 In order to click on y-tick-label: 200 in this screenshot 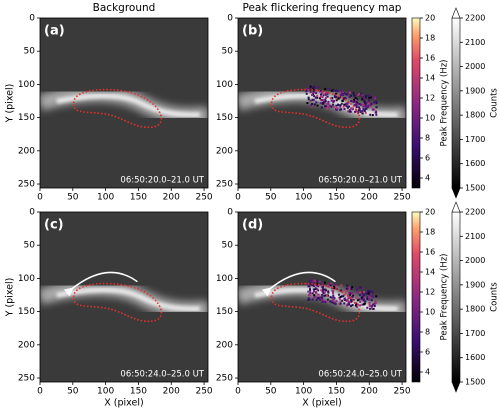, I will do `click(26, 345)`.